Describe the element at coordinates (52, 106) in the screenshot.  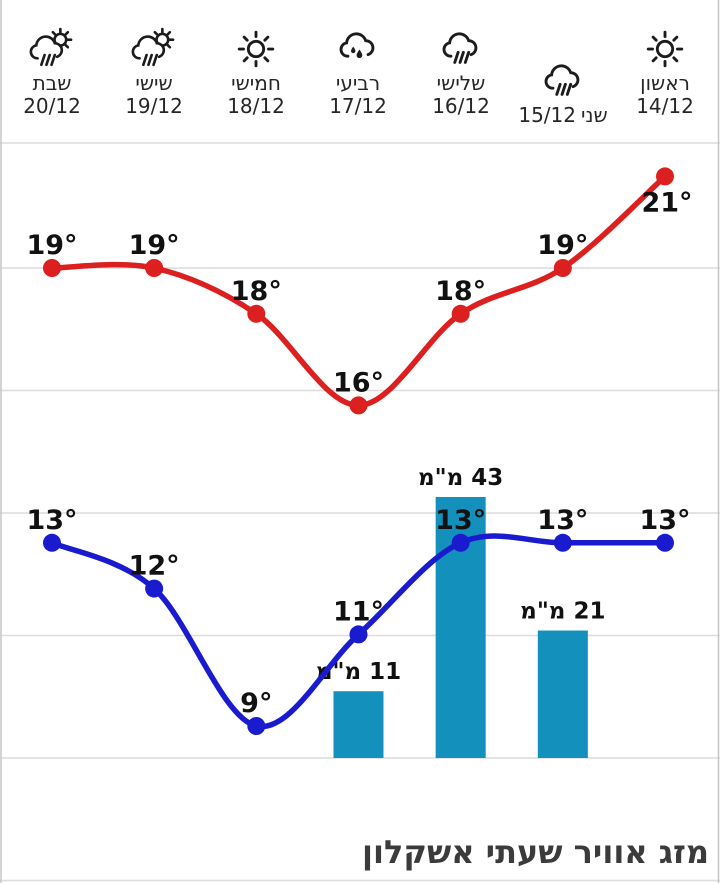
I see `day-date: 20/12` at that location.